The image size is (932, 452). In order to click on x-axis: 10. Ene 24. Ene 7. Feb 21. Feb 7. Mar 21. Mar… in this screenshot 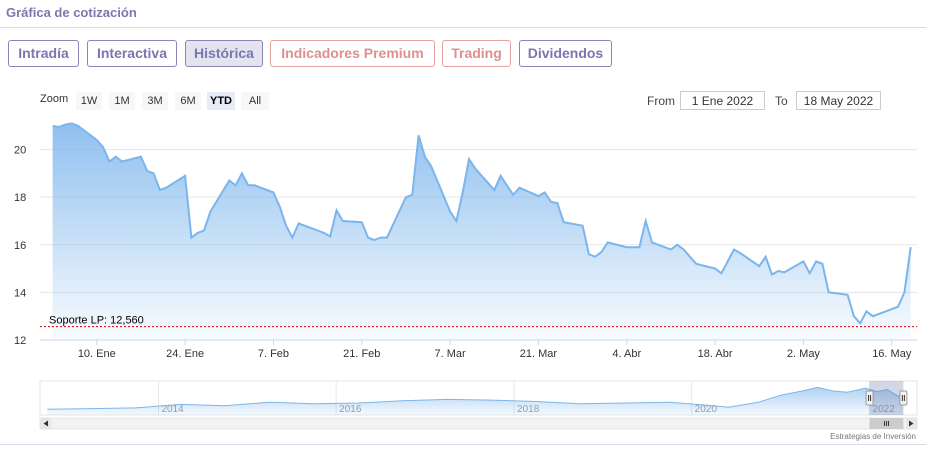, I will do `click(495, 350)`.